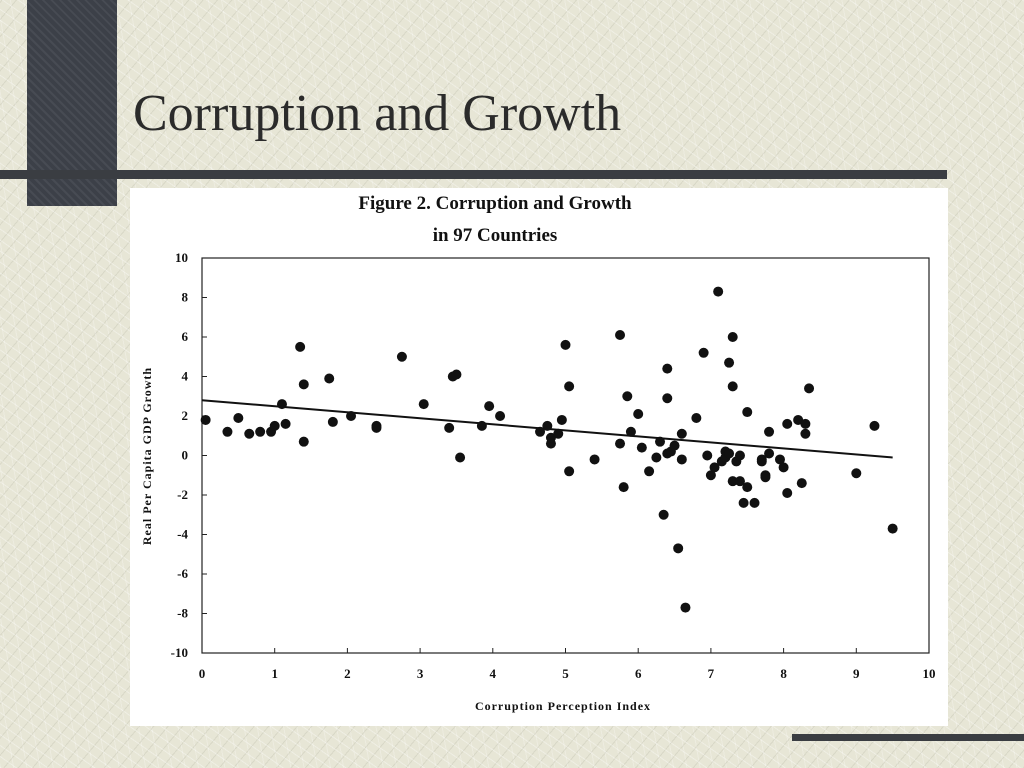 The width and height of the screenshot is (1024, 768). Describe the element at coordinates (185, 455) in the screenshot. I see `y-tick-label: 0` at that location.